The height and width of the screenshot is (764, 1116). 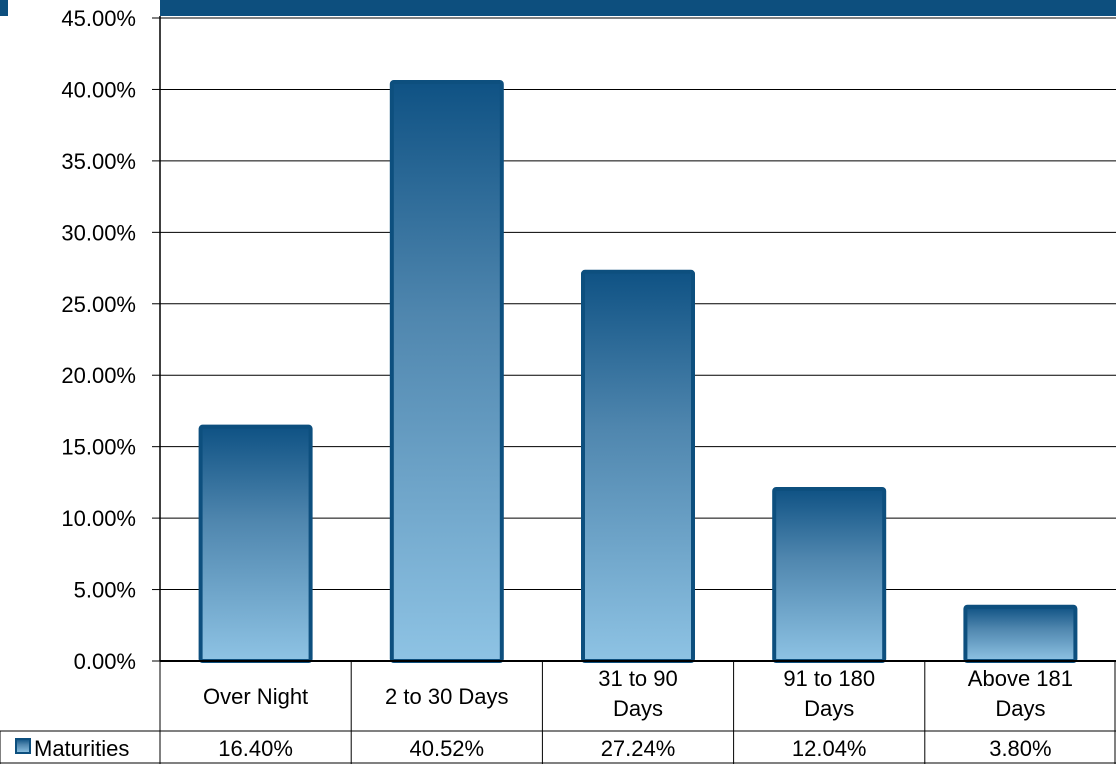 What do you see at coordinates (638, 693) in the screenshot?
I see `x-category-label: 31 to 90 Days` at bounding box center [638, 693].